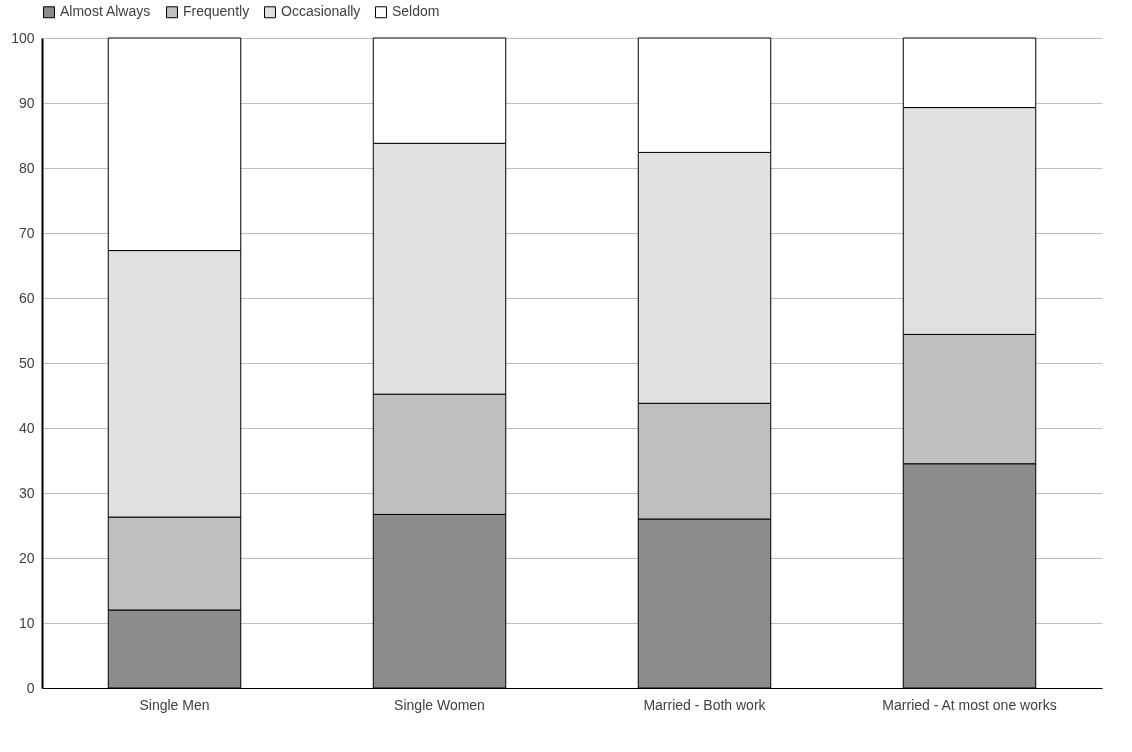  Describe the element at coordinates (174, 704) in the screenshot. I see `x-tick-label: Single Men` at that location.